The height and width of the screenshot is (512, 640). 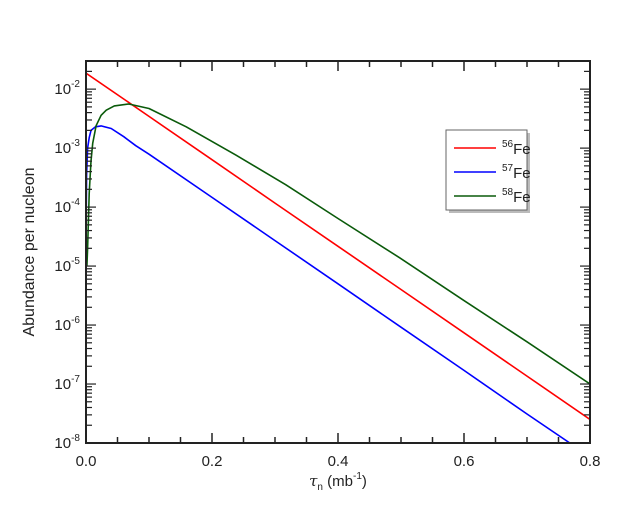 I want to click on x-tick-label: 0.6, so click(x=464, y=461).